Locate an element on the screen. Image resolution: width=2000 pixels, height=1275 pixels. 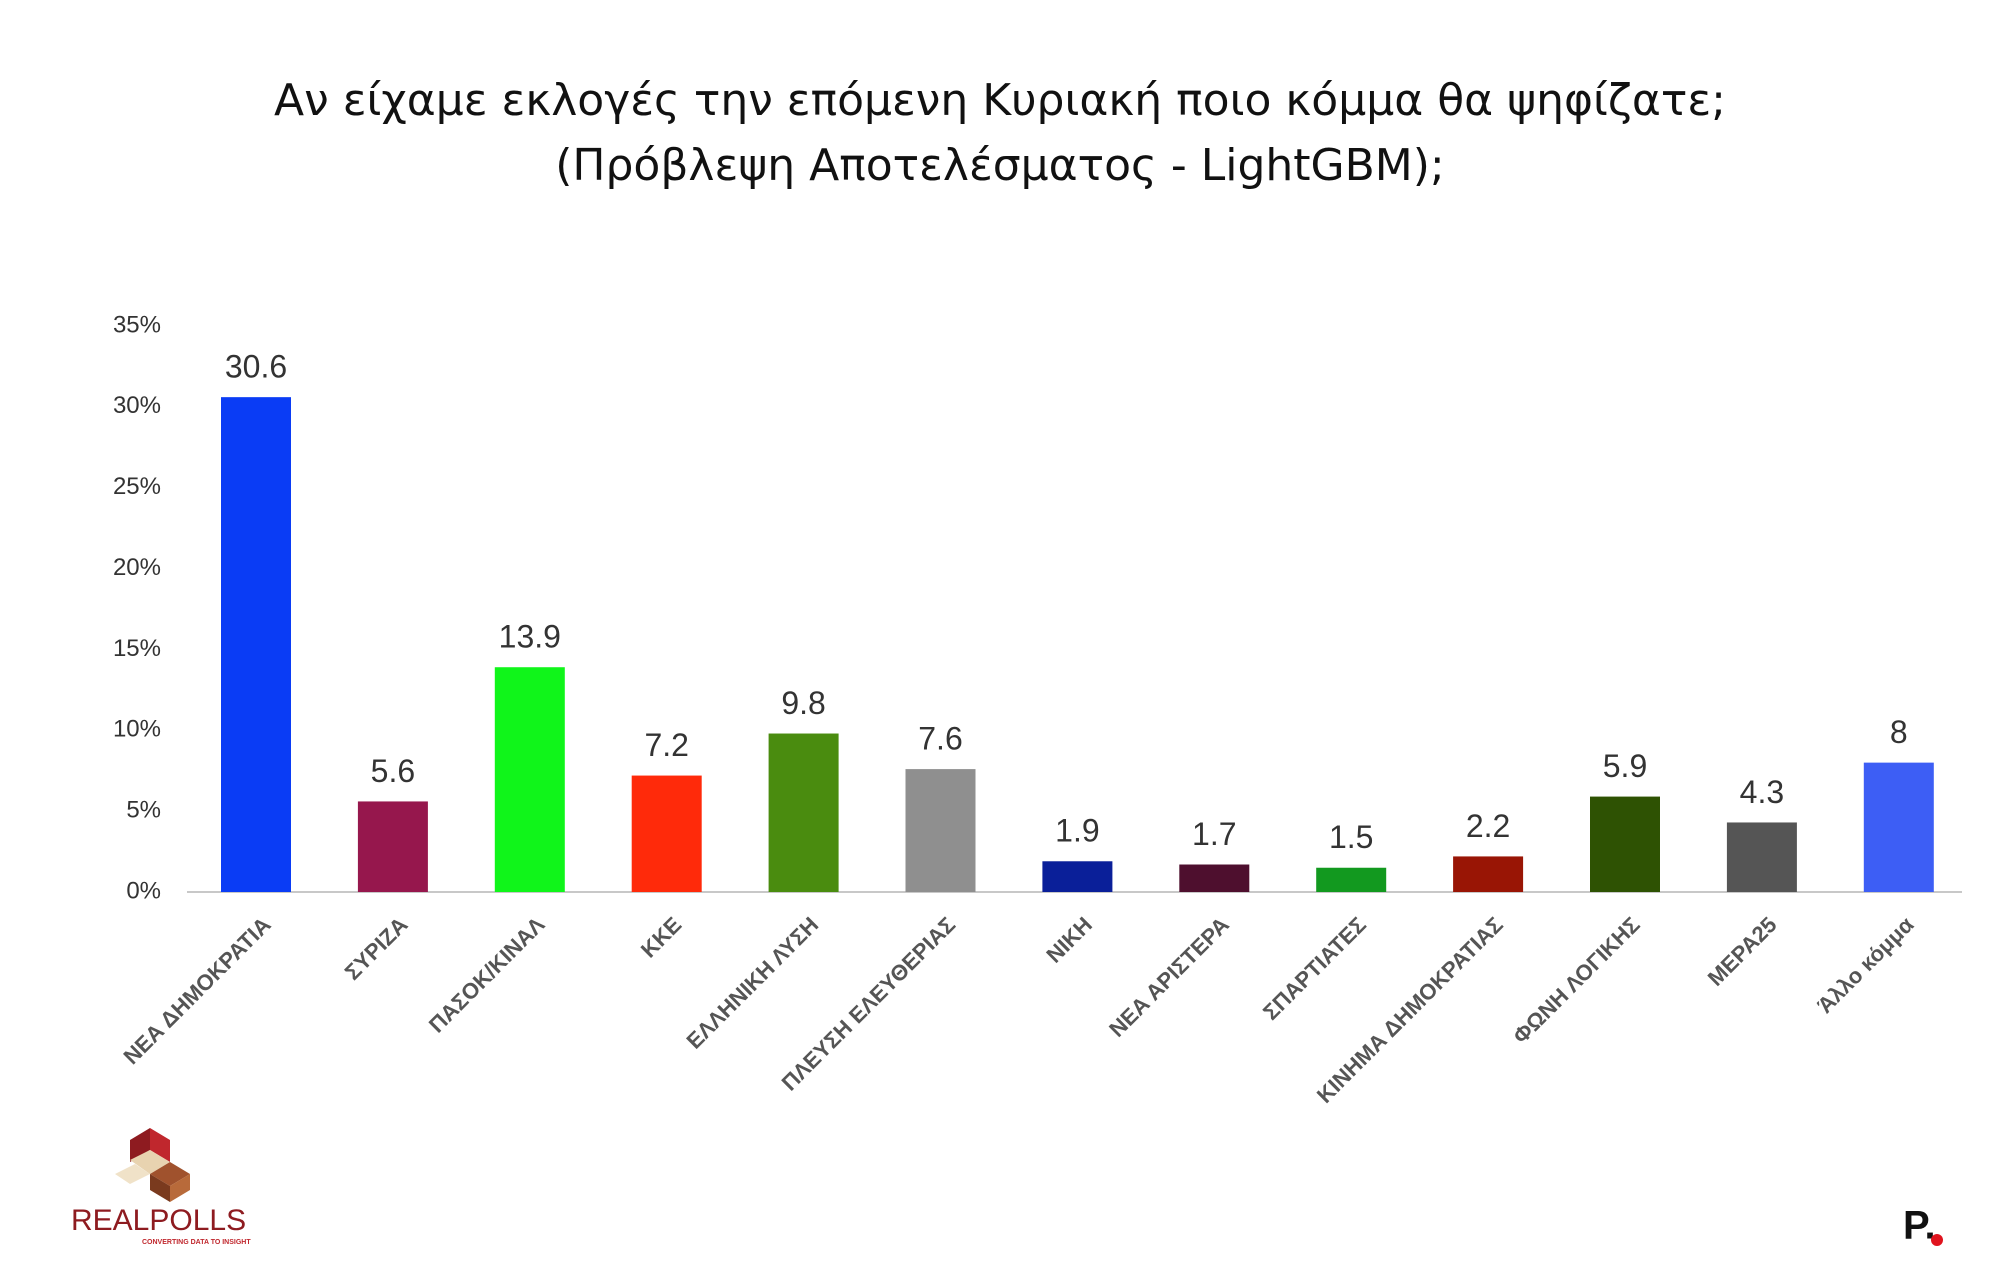
value-label: 13.9 is located at coordinates (530, 637).